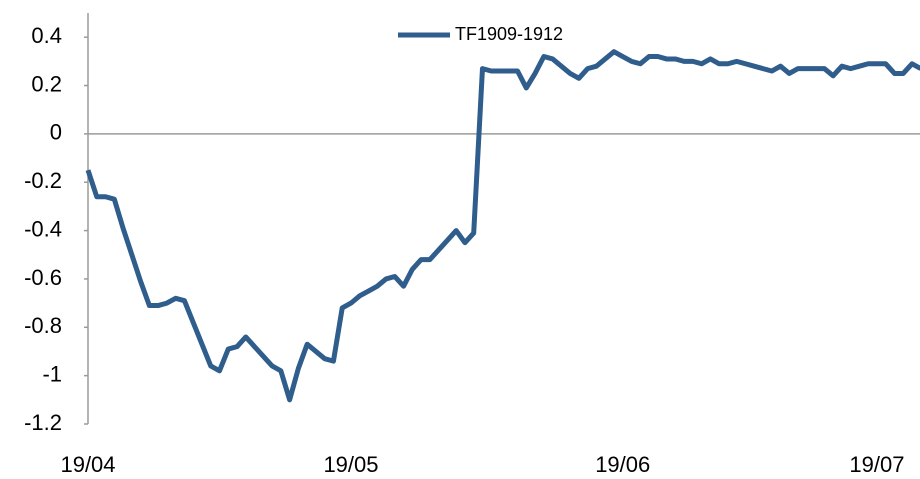  Describe the element at coordinates (876, 464) in the screenshot. I see `x-tick-label: 19/07` at that location.